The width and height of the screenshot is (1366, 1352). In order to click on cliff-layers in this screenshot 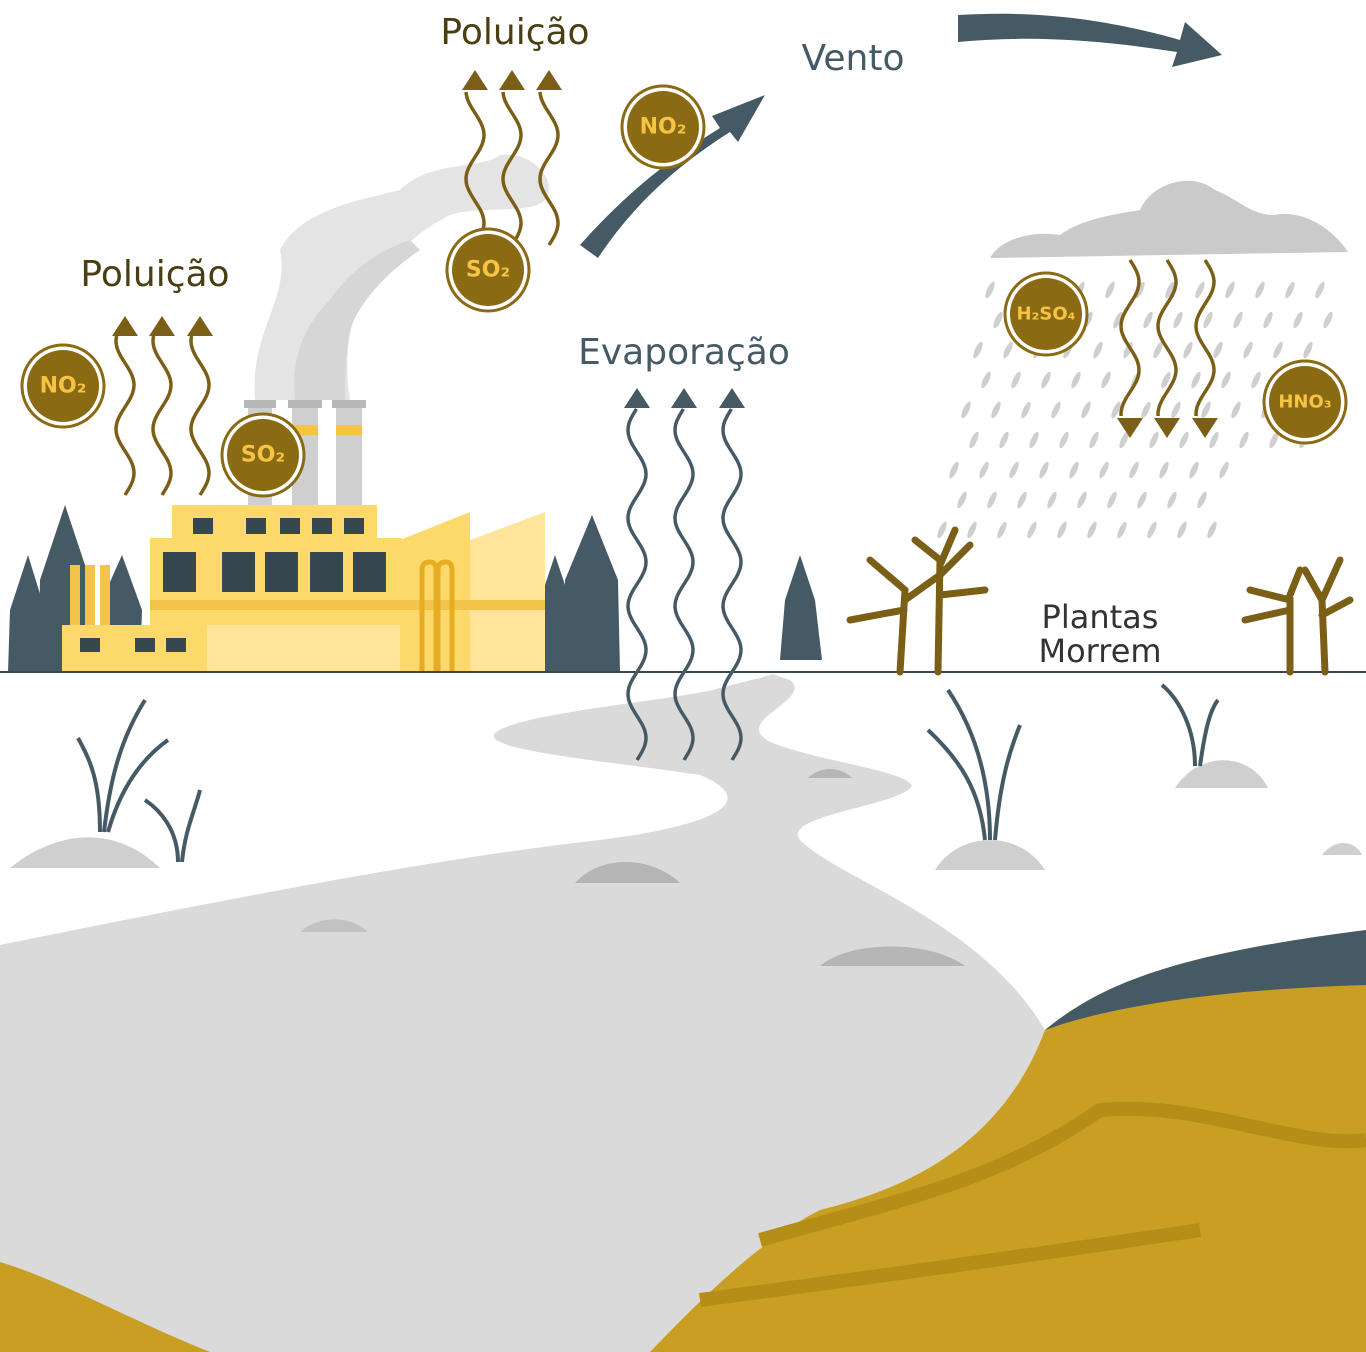, I will do `click(1032, 1204)`.